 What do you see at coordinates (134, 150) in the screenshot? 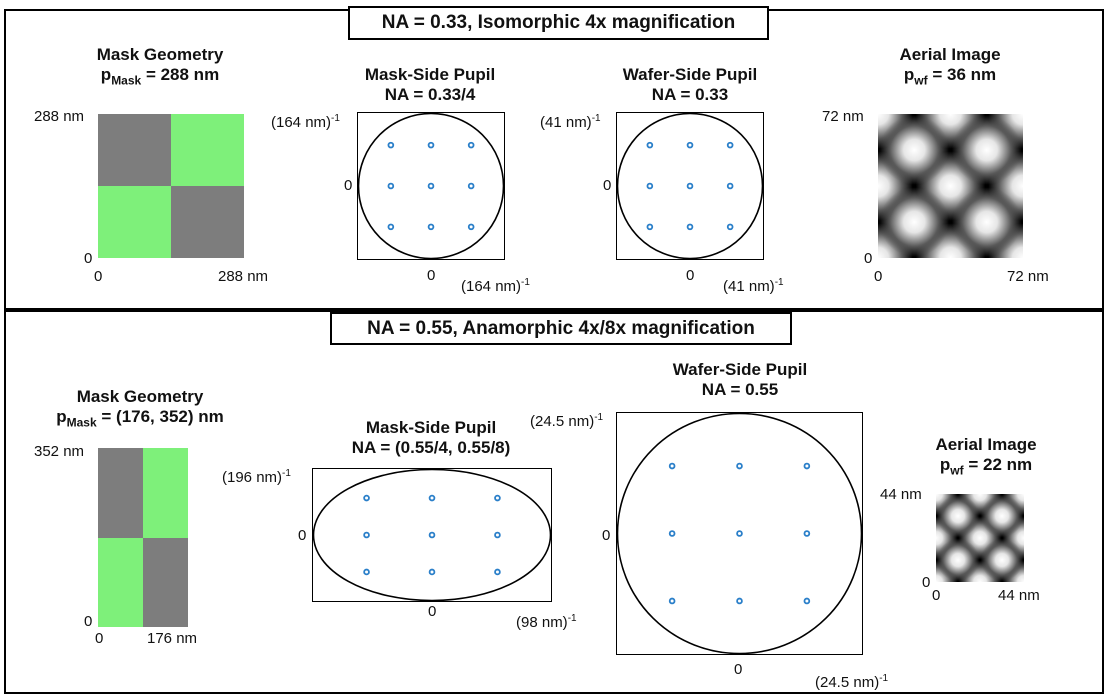
I see `top-mask-tile-tl` at bounding box center [134, 150].